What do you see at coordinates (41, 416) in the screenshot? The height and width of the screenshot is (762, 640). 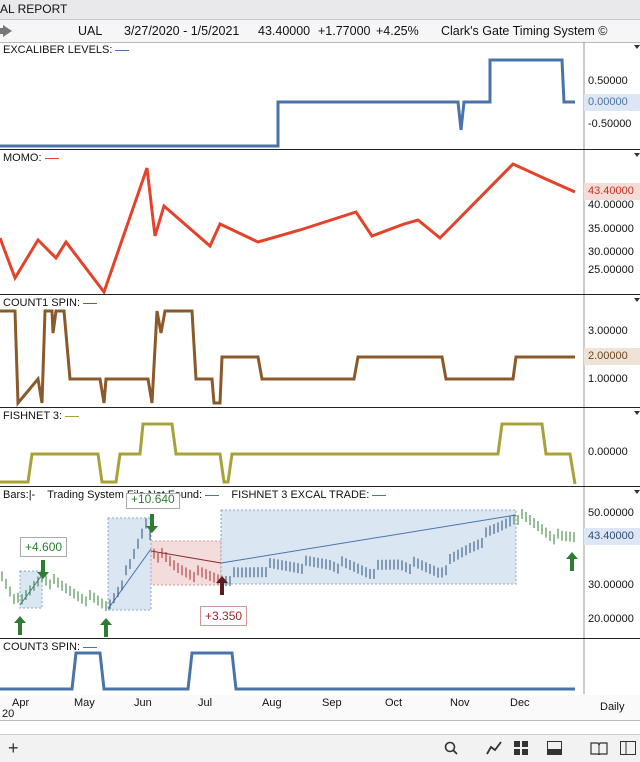 I see `fishnet-label: FISHNET 3:` at bounding box center [41, 416].